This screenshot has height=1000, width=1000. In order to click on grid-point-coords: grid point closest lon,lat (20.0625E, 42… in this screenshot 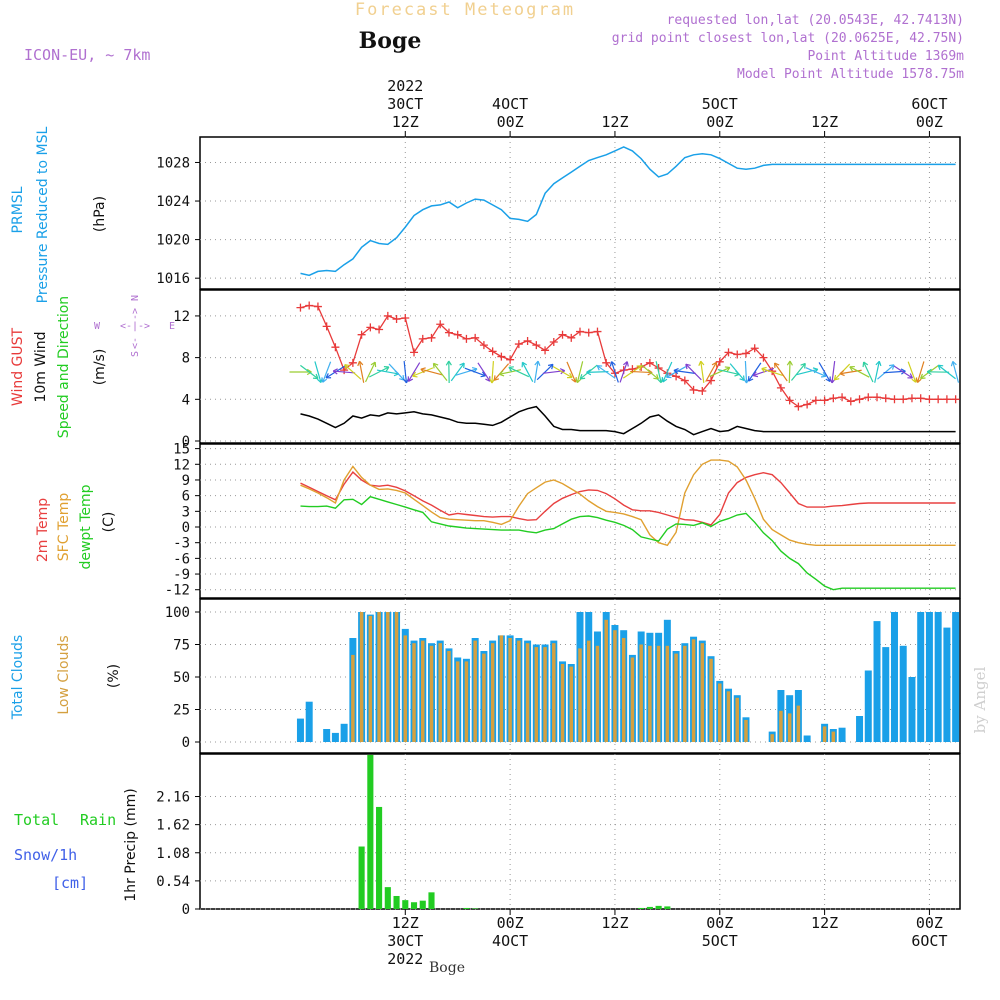, I will do `click(788, 38)`.